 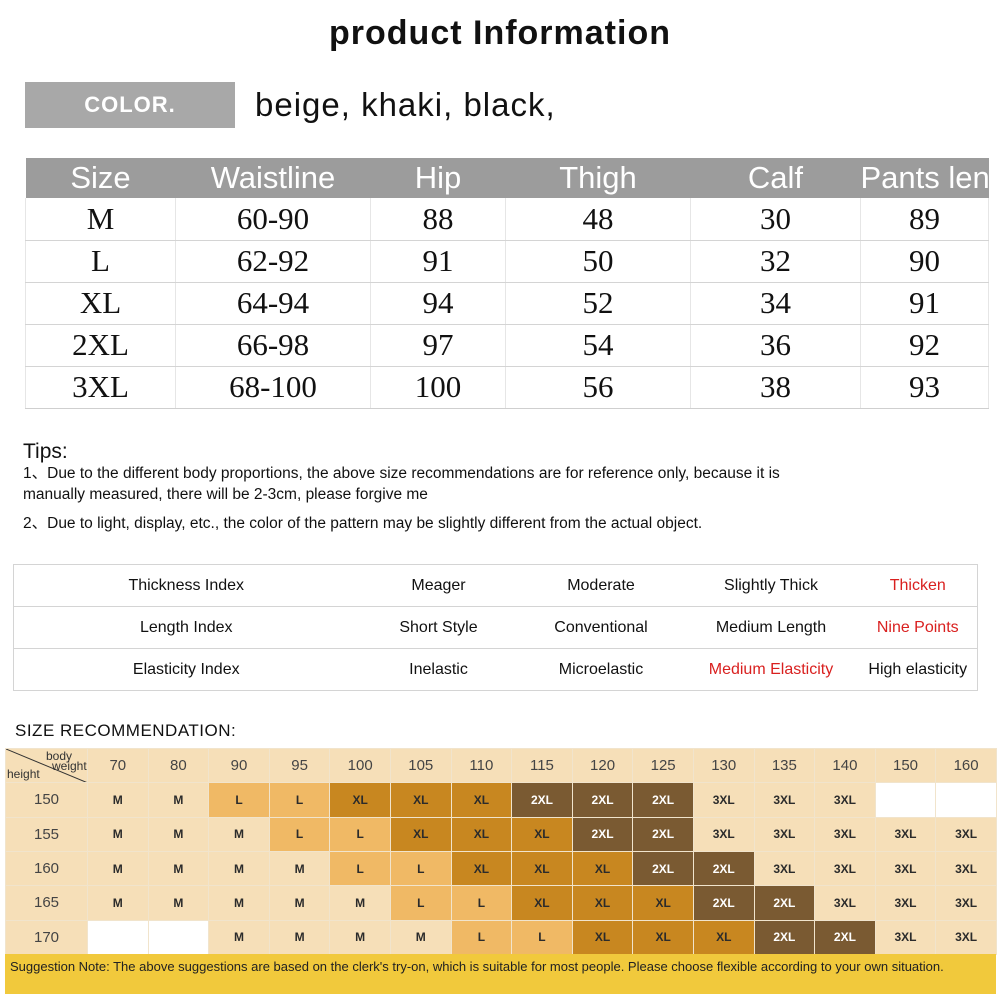 What do you see at coordinates (771, 669) in the screenshot?
I see `index-option: Medium Elasticity` at bounding box center [771, 669].